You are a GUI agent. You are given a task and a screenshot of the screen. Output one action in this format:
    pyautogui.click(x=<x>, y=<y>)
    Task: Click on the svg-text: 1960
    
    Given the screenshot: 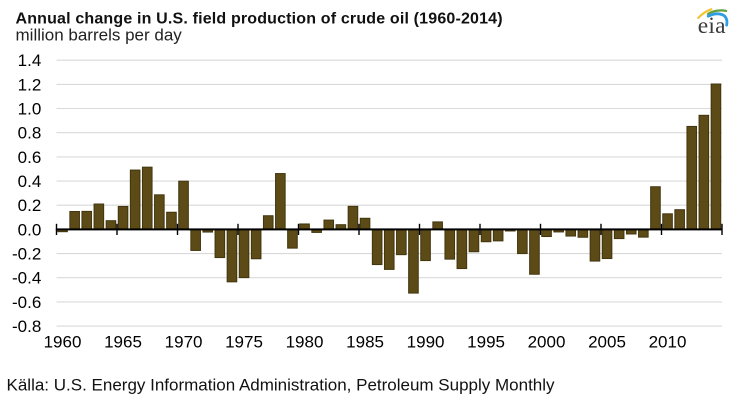 What is the action you would take?
    pyautogui.click(x=63, y=342)
    